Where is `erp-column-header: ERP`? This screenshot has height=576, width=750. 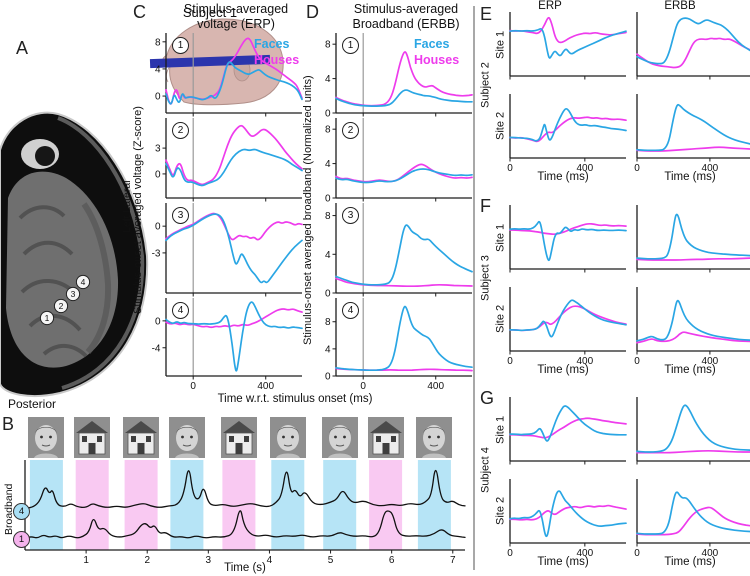
erp-column-header: ERP is located at coordinates (550, 6).